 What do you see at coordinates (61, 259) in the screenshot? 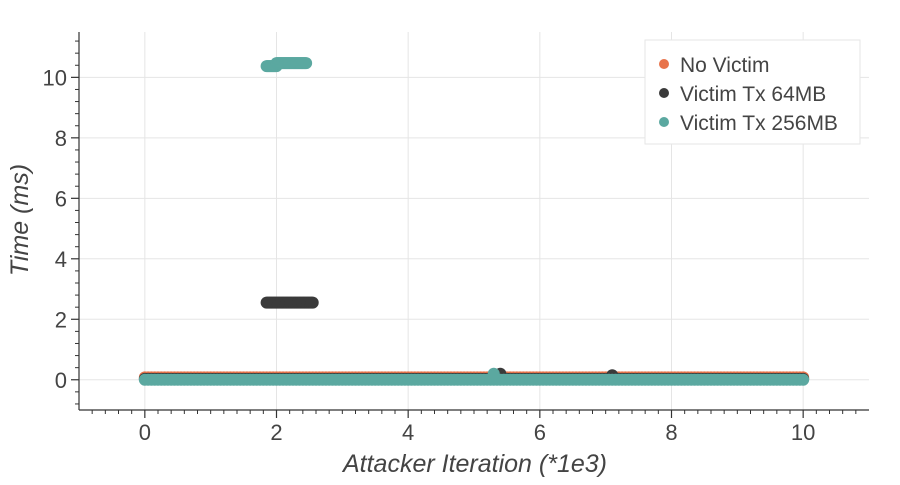
I see `y-tick-label: 4` at bounding box center [61, 259].